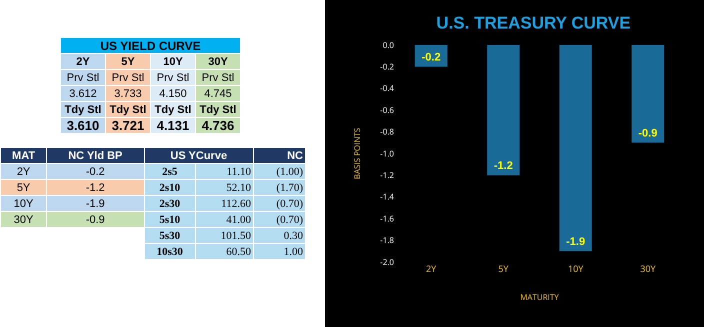 Image resolution: width=704 pixels, height=327 pixels. I want to click on text: -0.9, so click(95, 220).